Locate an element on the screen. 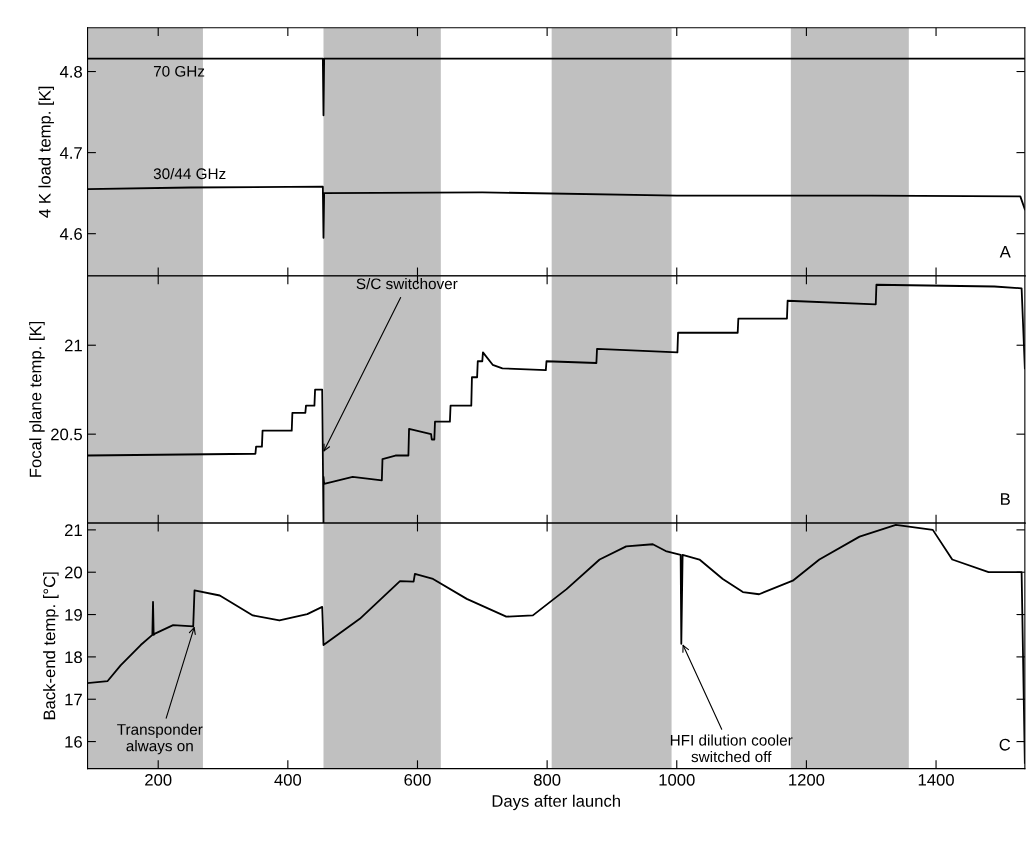  y-tick-label: 19 is located at coordinates (73, 614).